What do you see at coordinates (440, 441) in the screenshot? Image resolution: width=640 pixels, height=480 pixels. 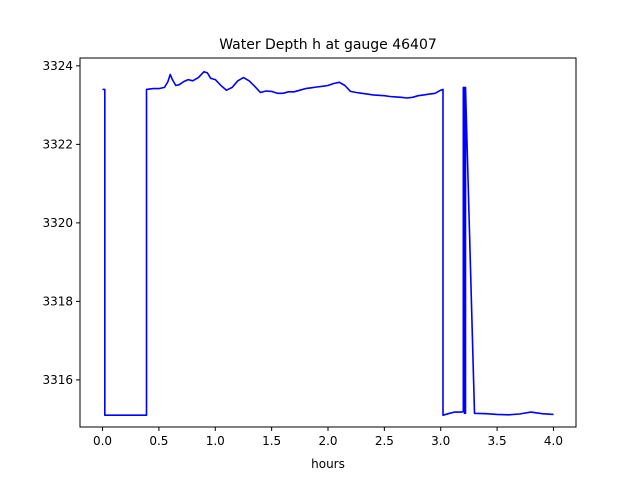 I see `x-tick-label: 3.0` at bounding box center [440, 441].